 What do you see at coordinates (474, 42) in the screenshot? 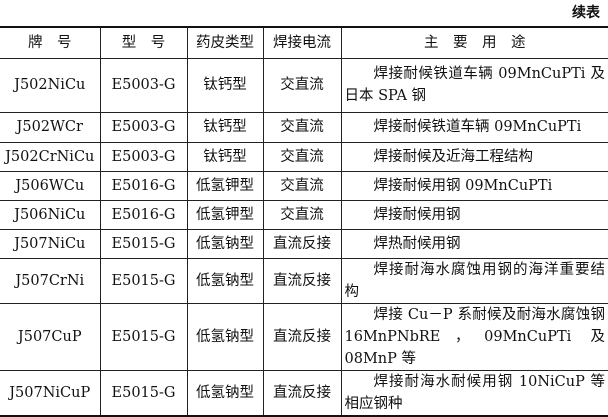
I see `header-use: 主 要 用 途` at bounding box center [474, 42].